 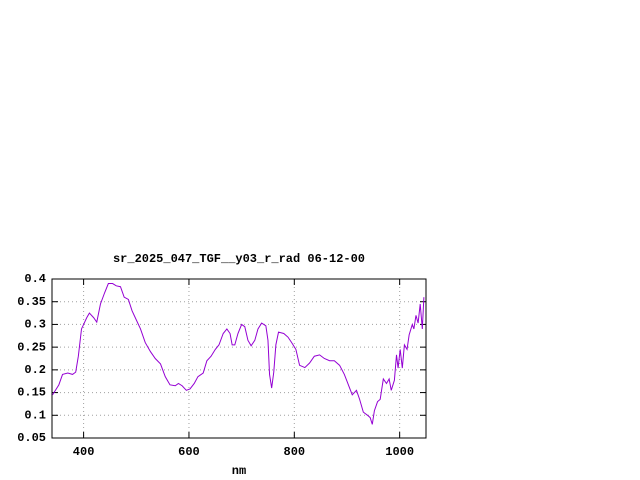 I want to click on y-tick-label: 0.3, so click(x=35, y=325).